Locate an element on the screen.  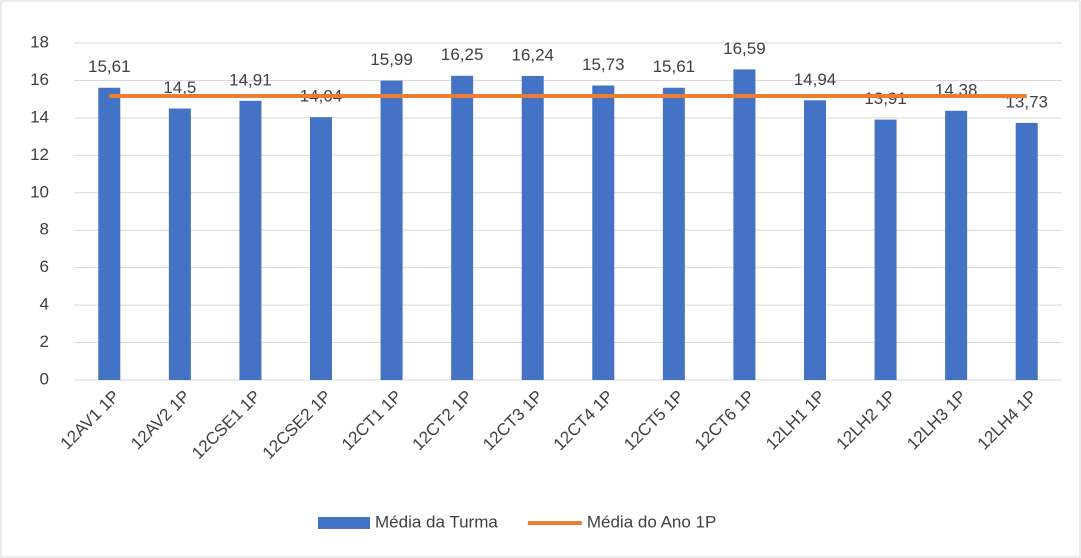
y-tick-label: 0 is located at coordinates (44, 378).